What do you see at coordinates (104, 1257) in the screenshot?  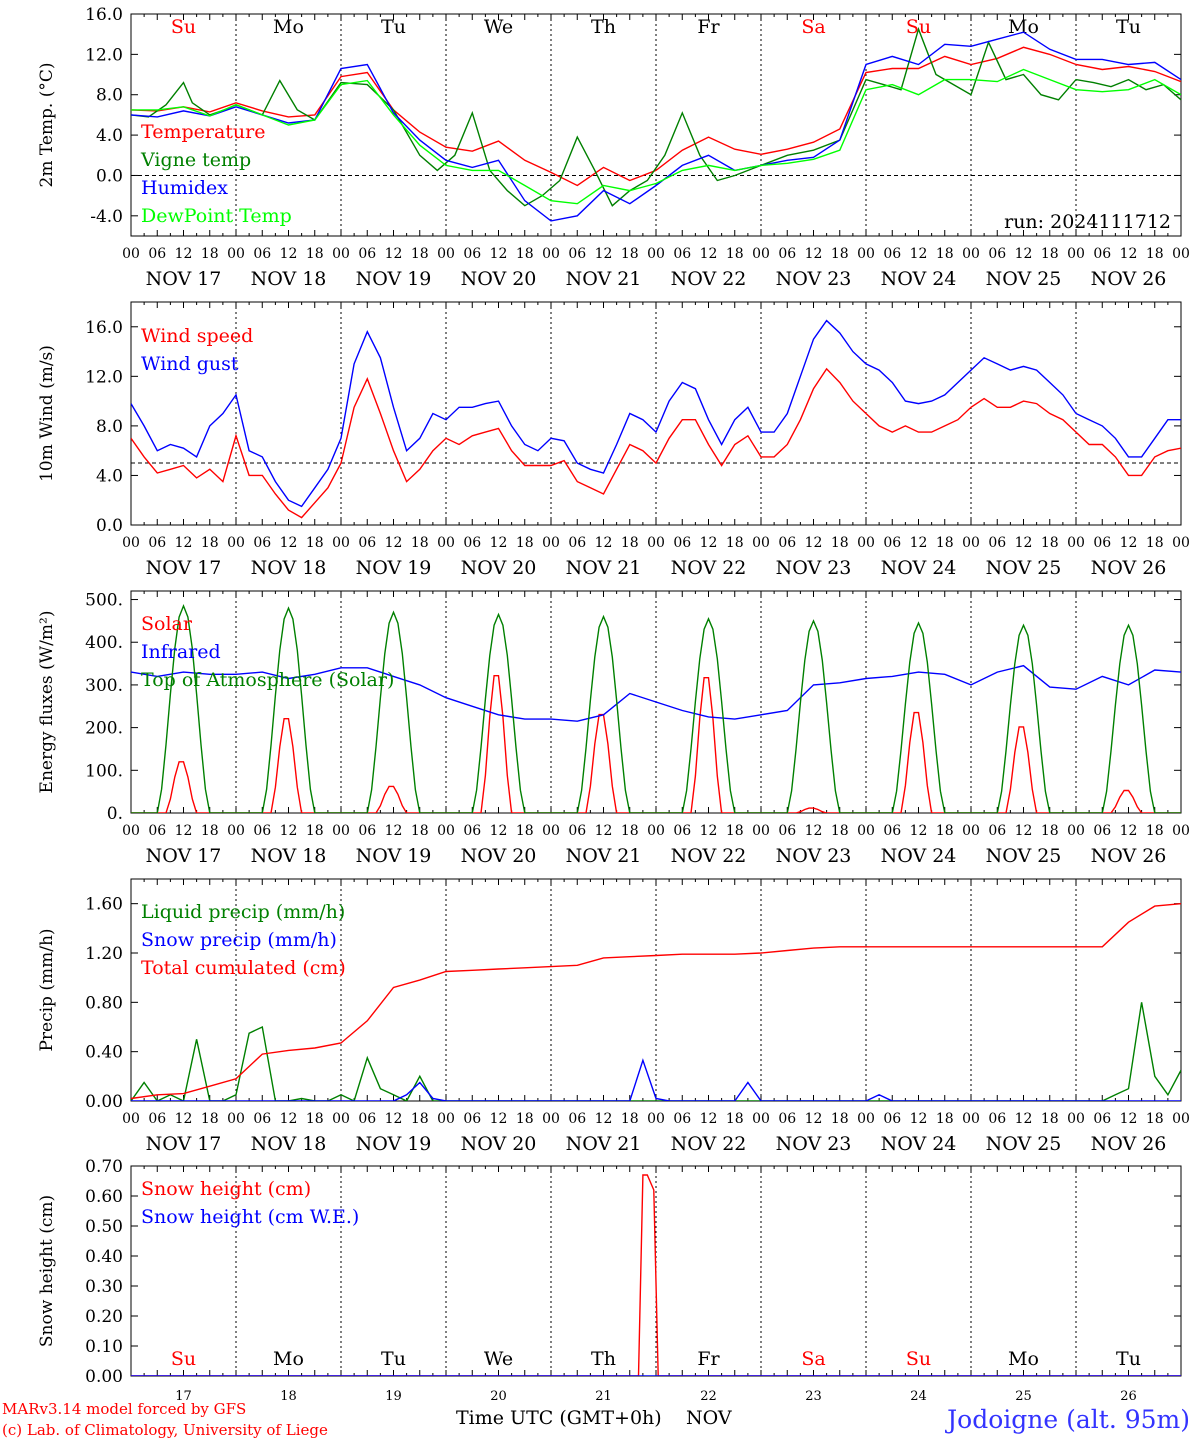 I see `y-tick-label: 0.40` at bounding box center [104, 1257].